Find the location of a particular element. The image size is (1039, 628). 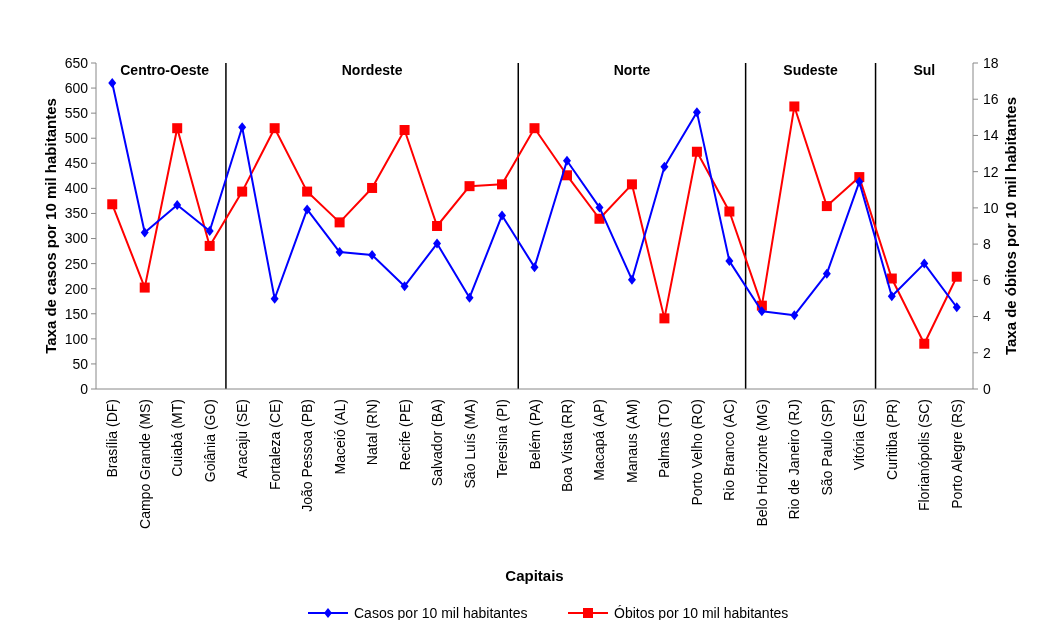

y-tick-label: 150 is located at coordinates (76, 313).